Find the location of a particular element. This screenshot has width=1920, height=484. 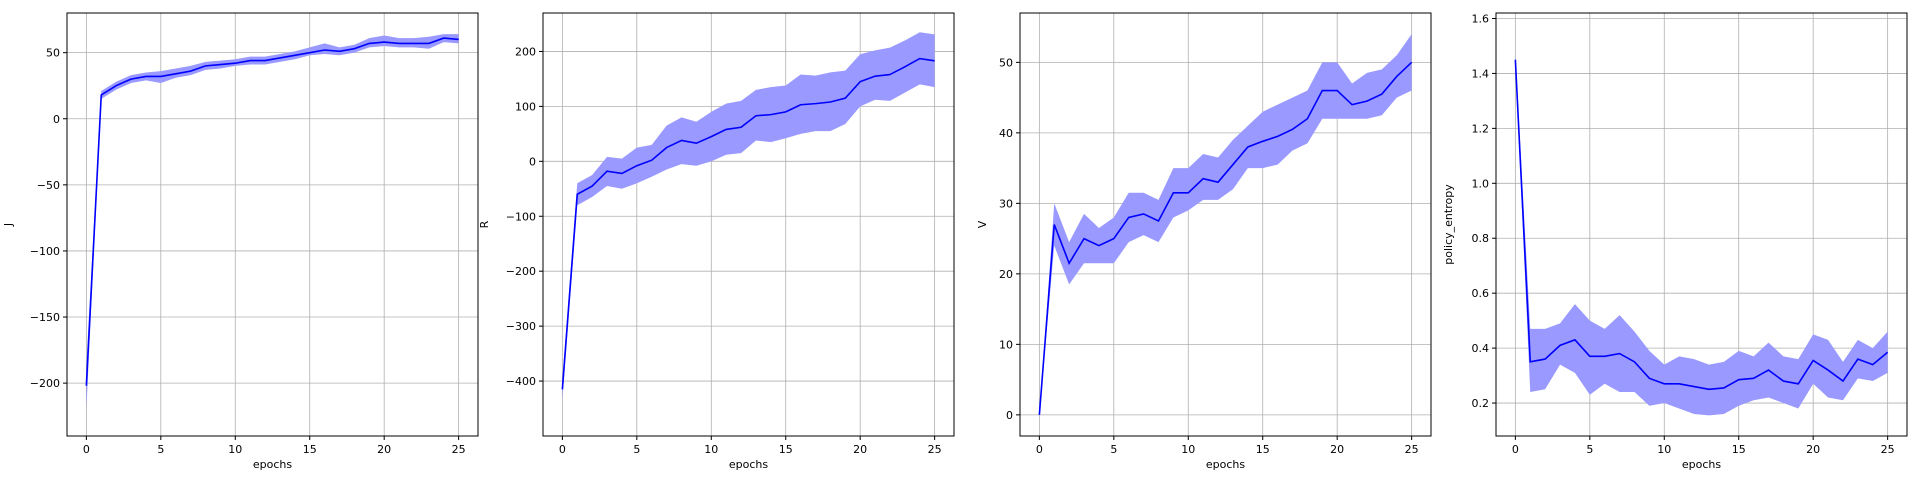

y-tick-label: 0.8 is located at coordinates (1481, 238).